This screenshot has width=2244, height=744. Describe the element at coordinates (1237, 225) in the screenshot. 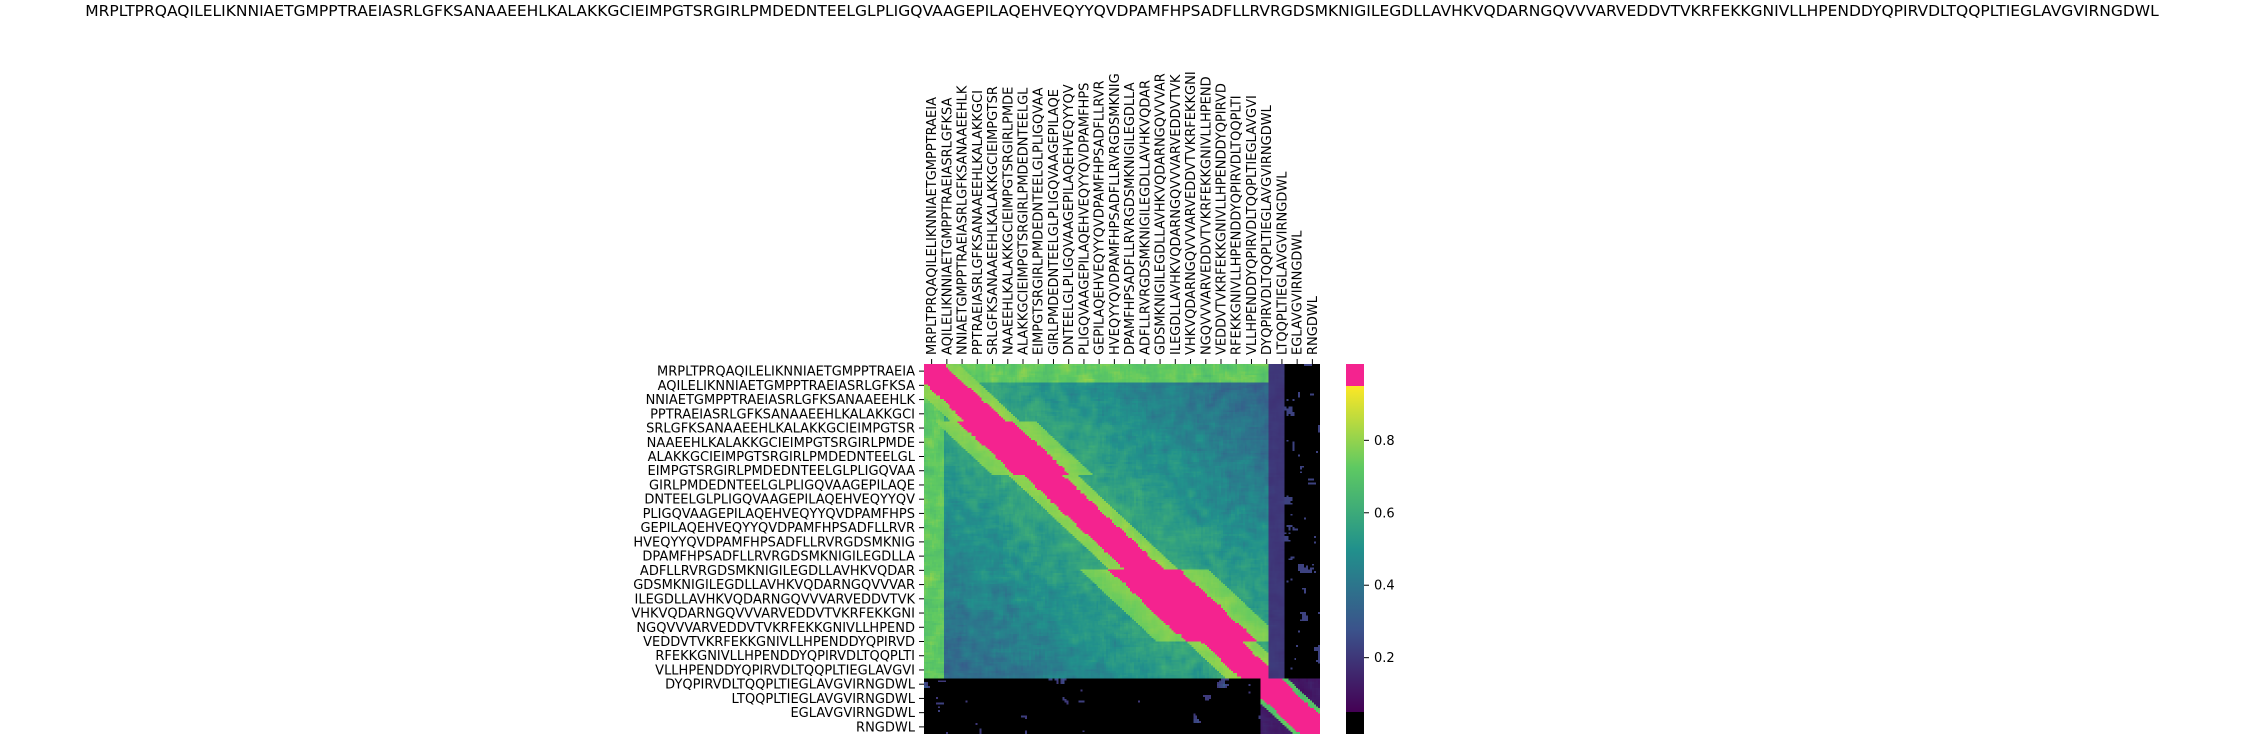

I see `x-tick-label: RFEKKGNIVLLHPENDDYQPIRVDLTQQPLTI` at that location.